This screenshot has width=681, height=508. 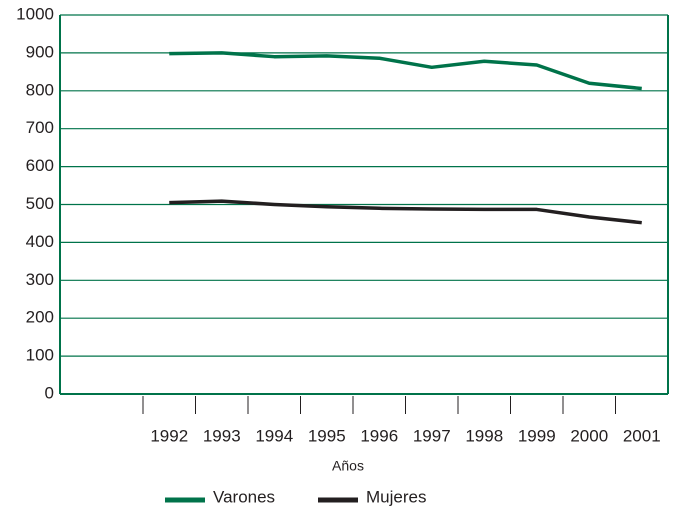 What do you see at coordinates (40, 241) in the screenshot?
I see `y-tick-label: 400` at bounding box center [40, 241].